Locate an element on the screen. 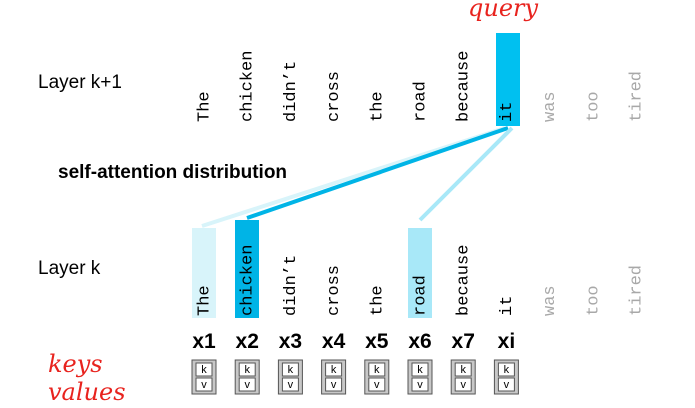 The height and width of the screenshot is (408, 695). x-label: x3 is located at coordinates (290, 341).